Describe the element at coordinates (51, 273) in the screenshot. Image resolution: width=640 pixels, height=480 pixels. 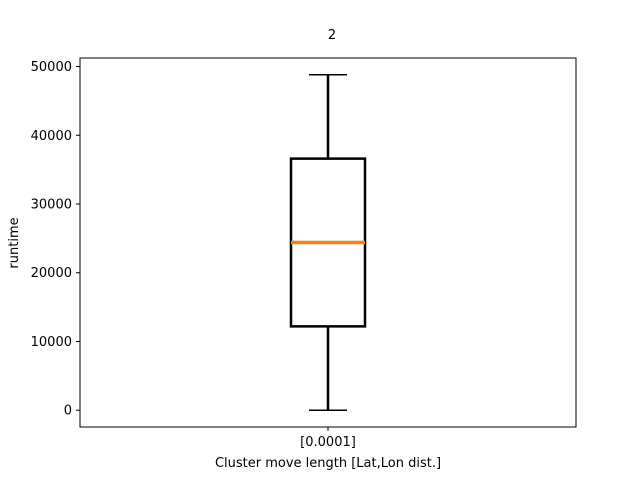
I see `y-tick-label: 20000` at that location.